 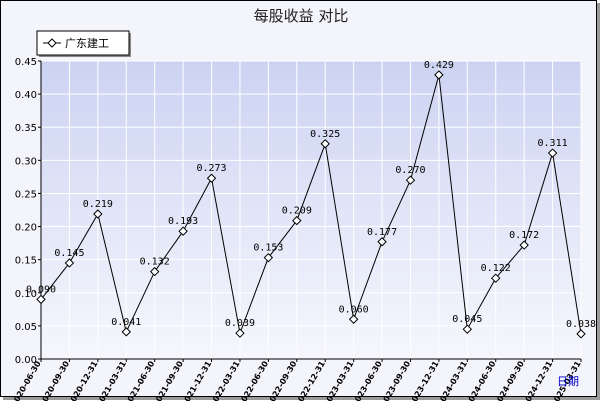 What do you see at coordinates (26, 261) in the screenshot?
I see `y-tick-label: 0.15` at bounding box center [26, 261].